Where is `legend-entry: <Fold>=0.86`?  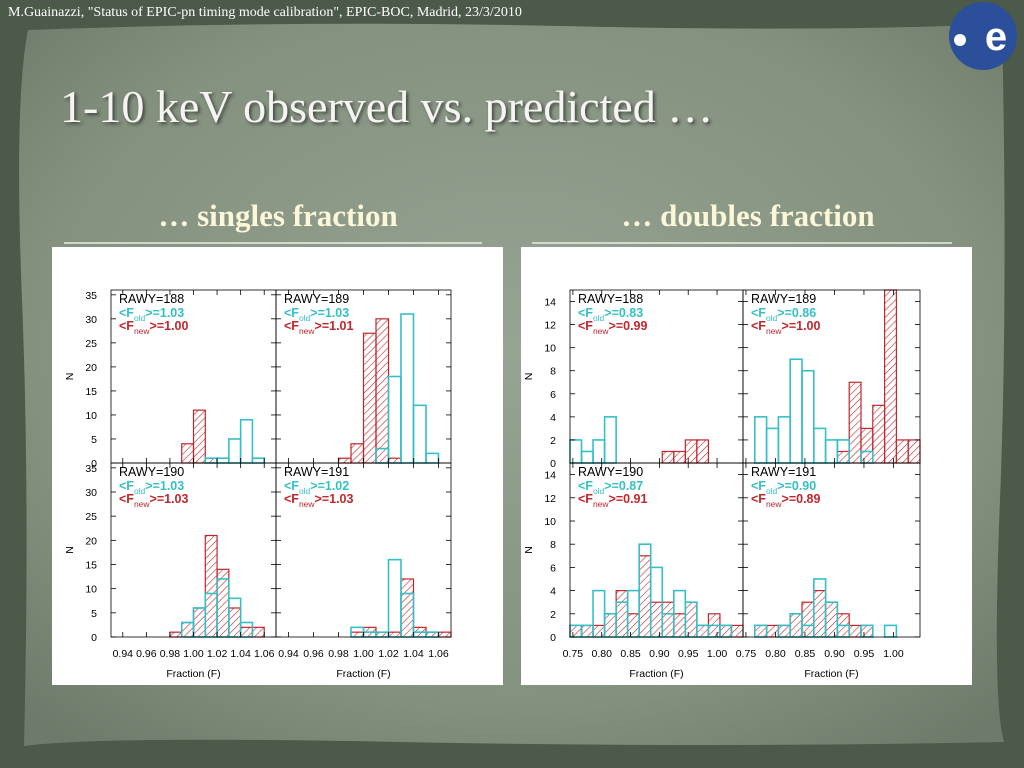 legend-entry: <Fold>=0.86 is located at coordinates (783, 314).